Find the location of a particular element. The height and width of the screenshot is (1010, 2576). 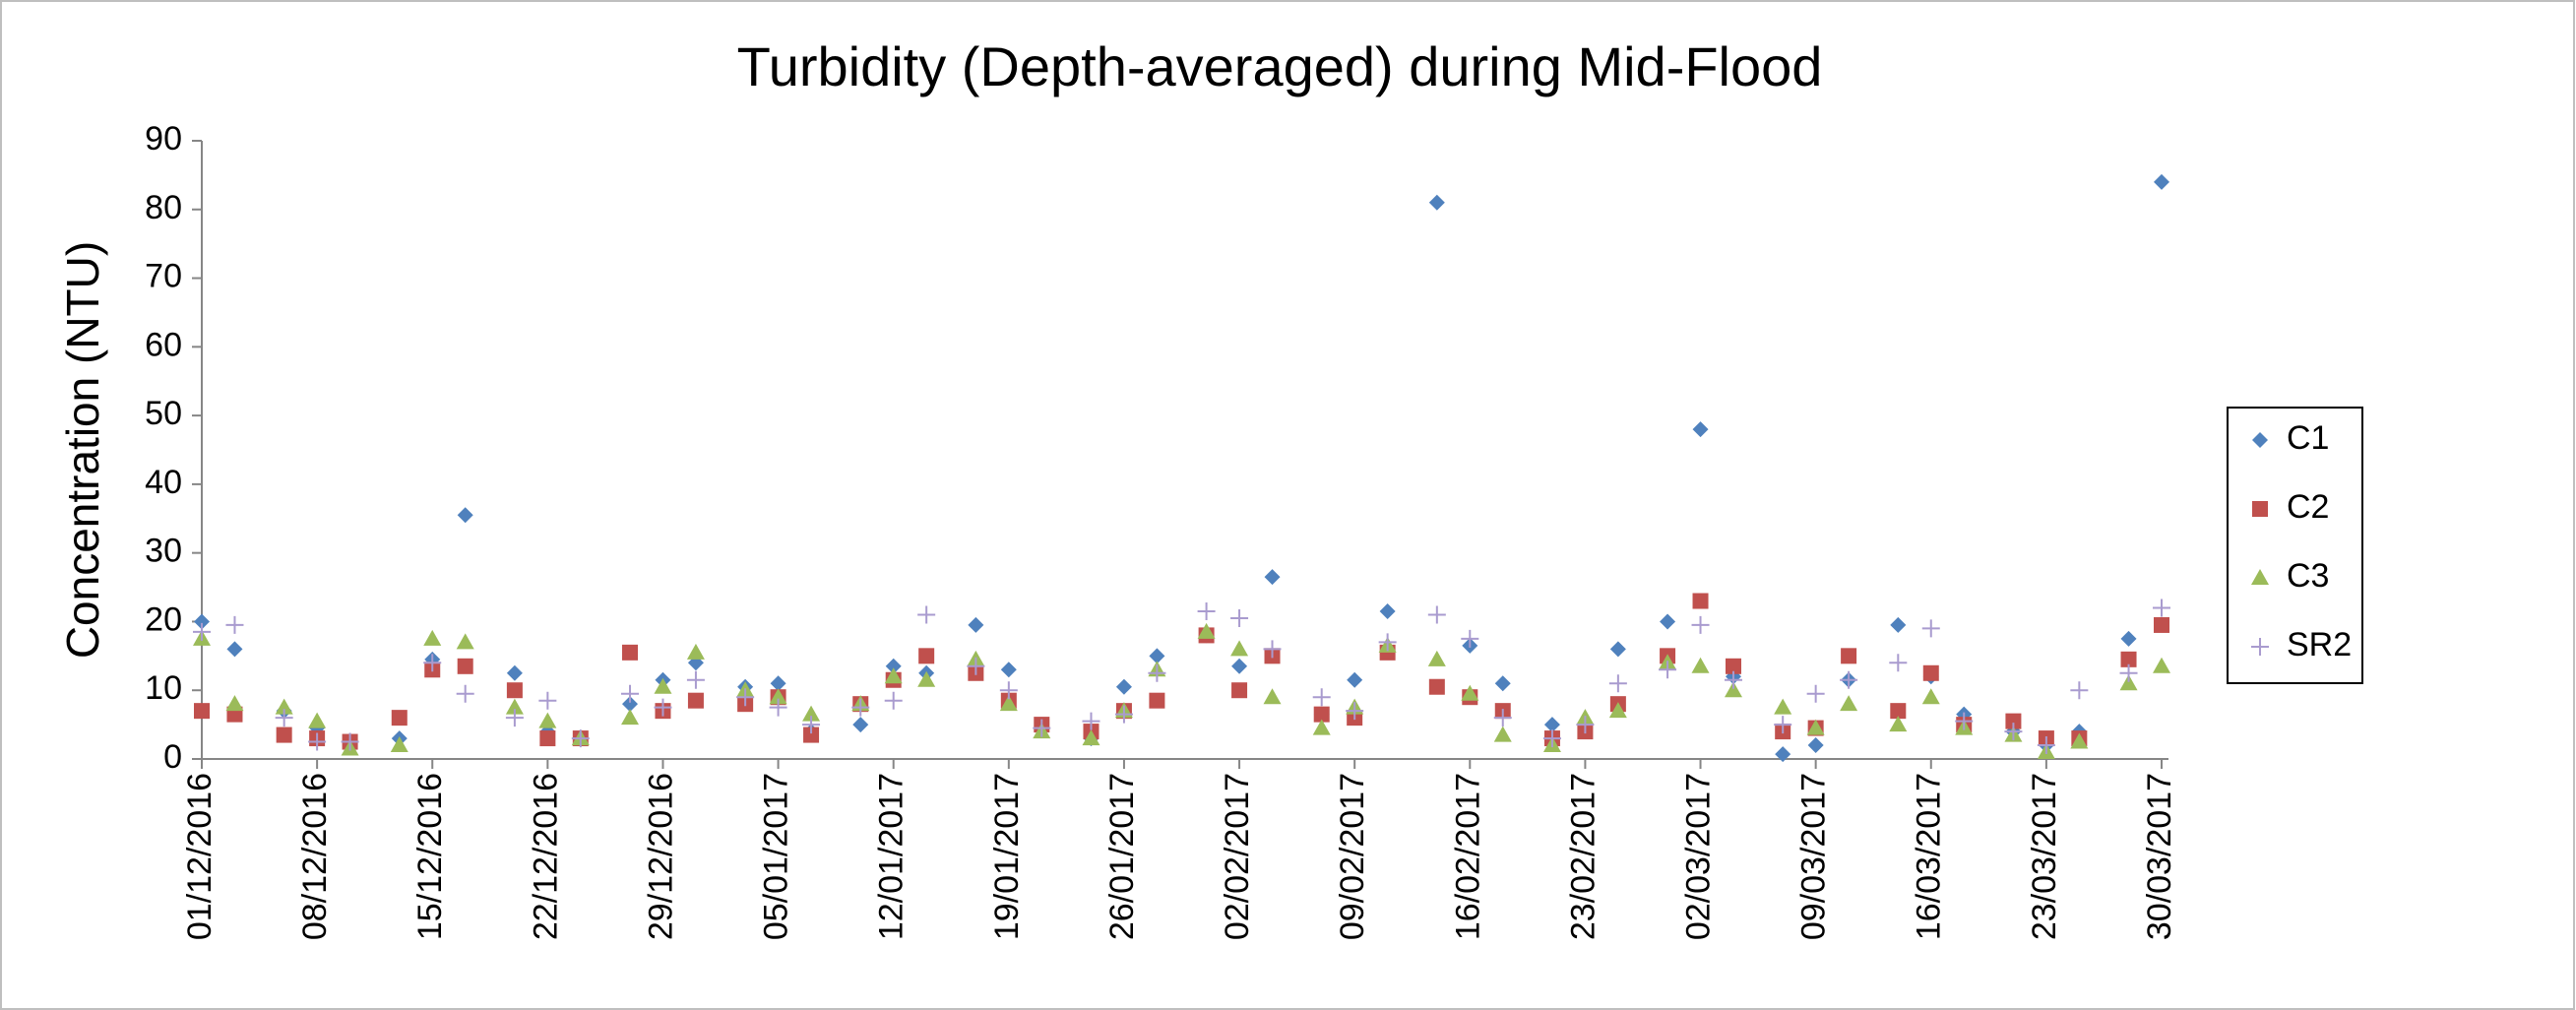

x-tick-label: 08/12/2016 is located at coordinates (315, 856).